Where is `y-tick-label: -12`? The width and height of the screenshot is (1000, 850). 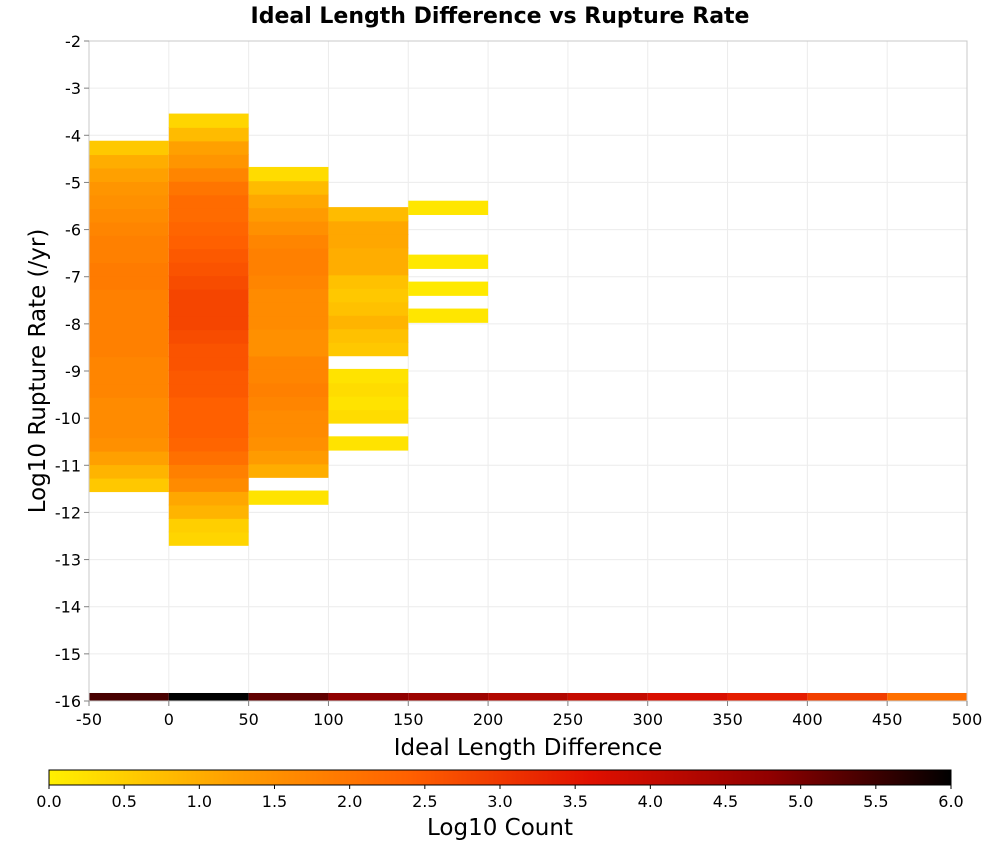 y-tick-label: -12 is located at coordinates (68, 512).